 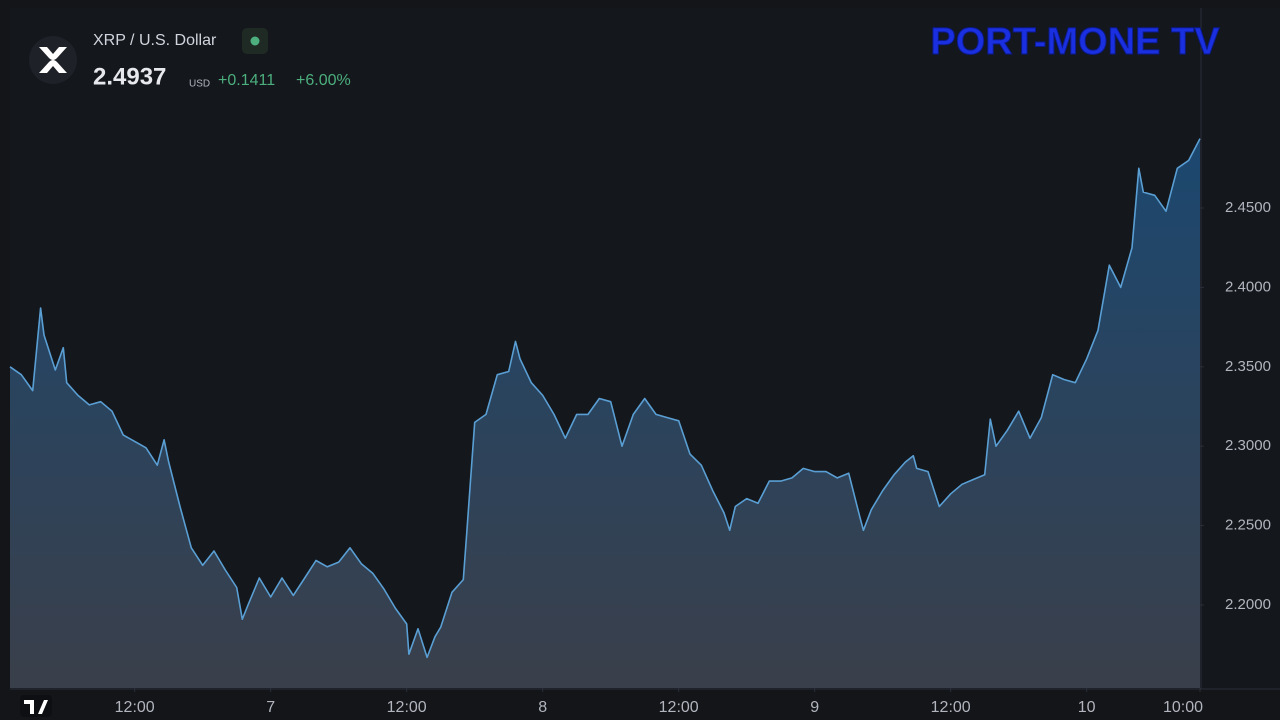 I want to click on change: +0.1411, so click(x=246, y=80).